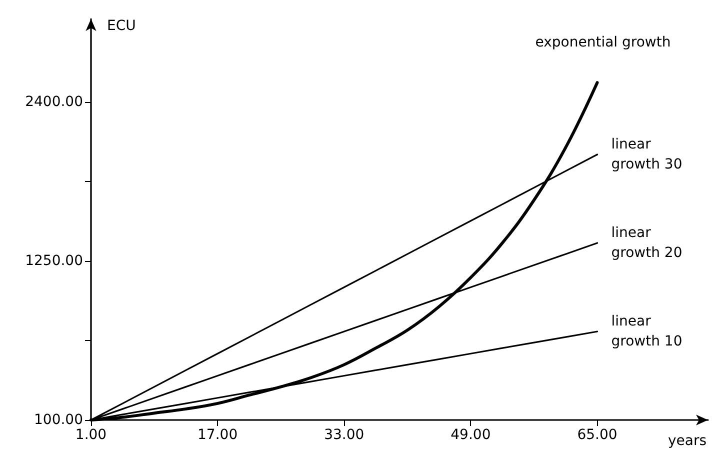  Describe the element at coordinates (470, 435) in the screenshot. I see `x-tick-label: 49.00` at that location.